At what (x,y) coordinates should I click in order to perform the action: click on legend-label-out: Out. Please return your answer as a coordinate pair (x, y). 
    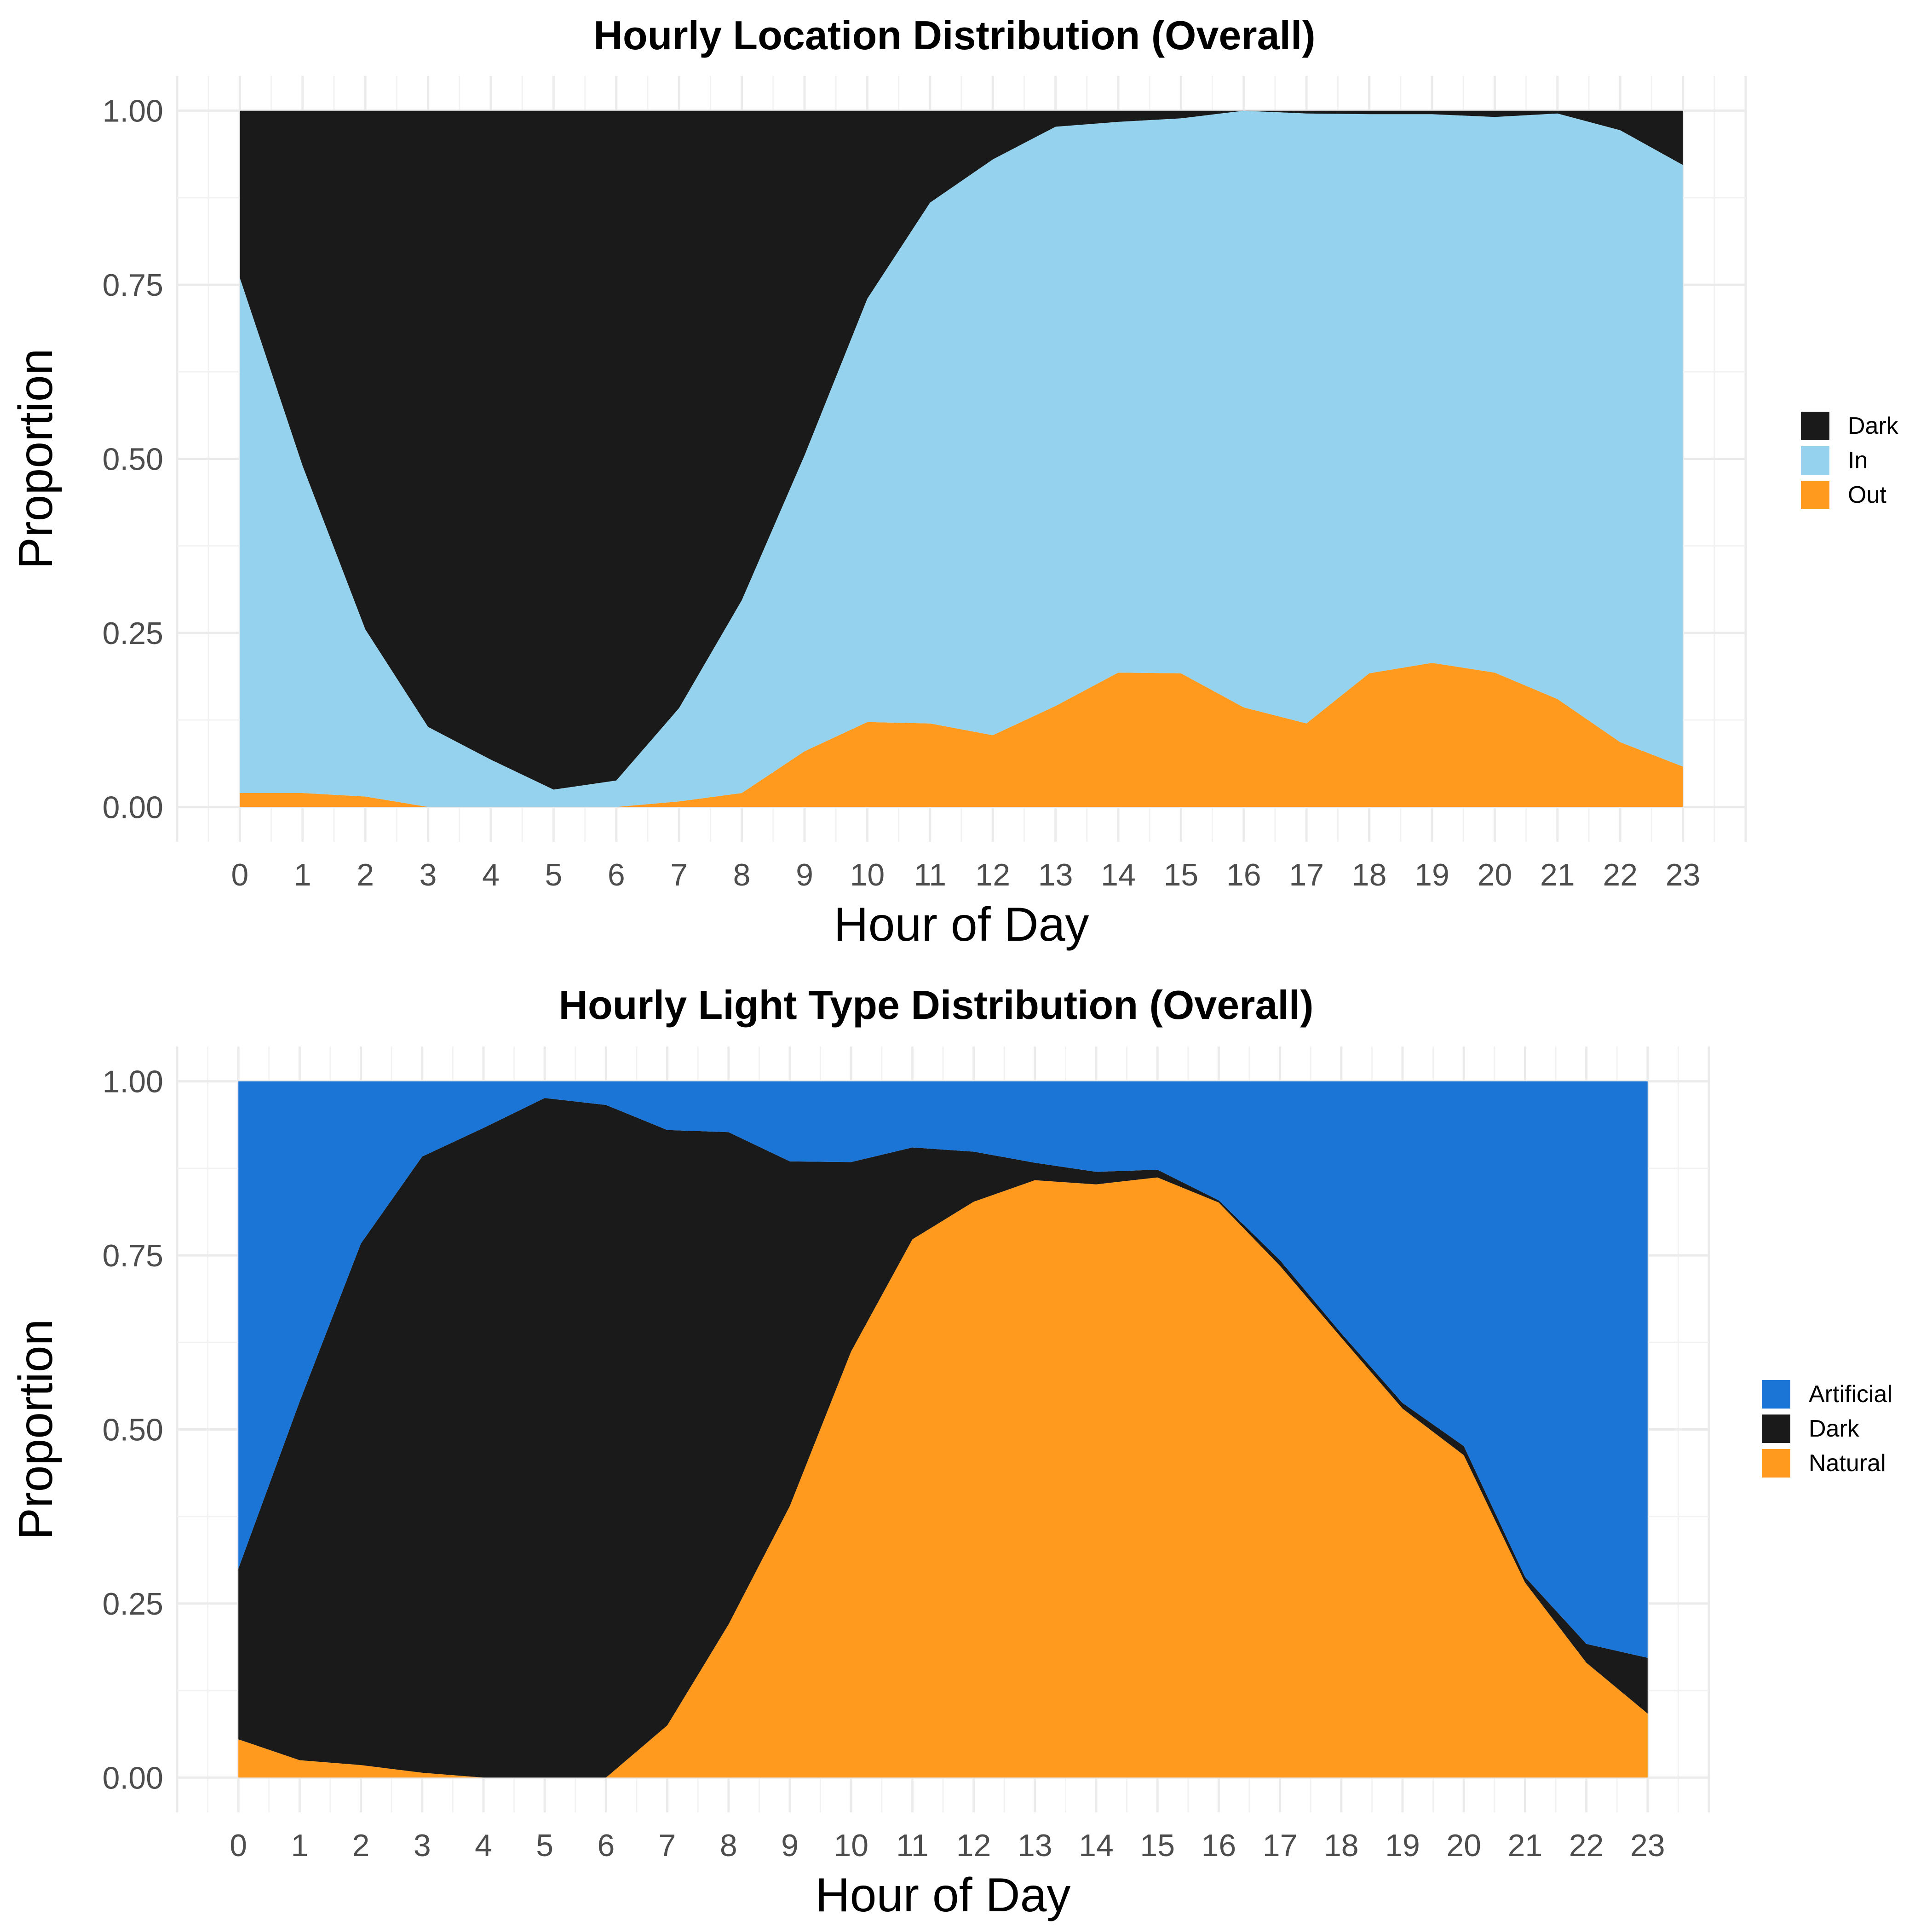
    Looking at the image, I should click on (1867, 495).